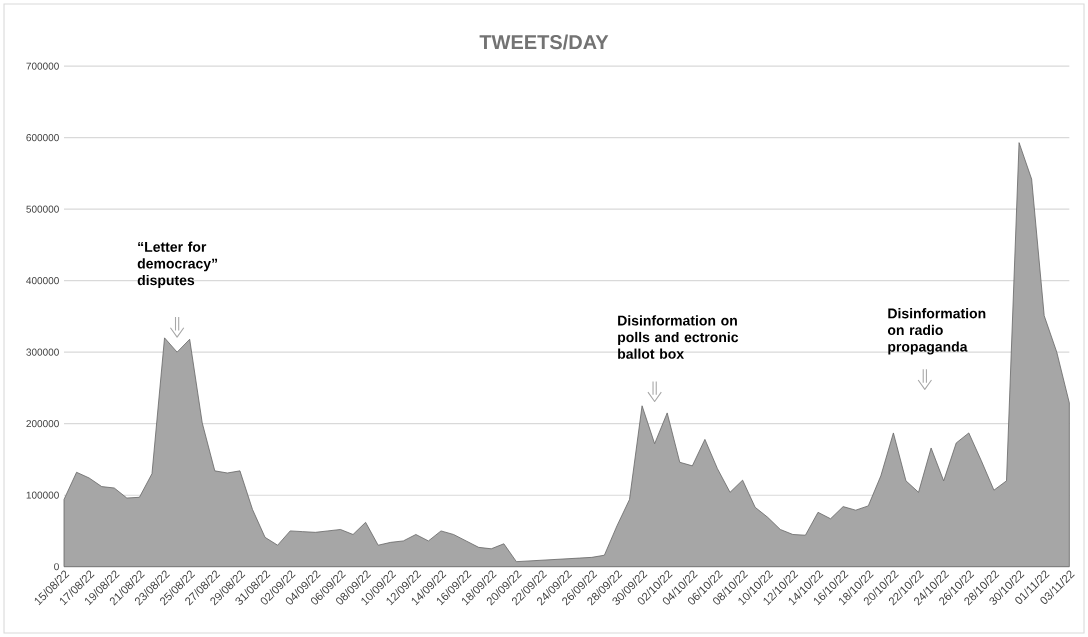 The width and height of the screenshot is (1088, 637). Describe the element at coordinates (42, 495) in the screenshot. I see `y-tick-label: 100000` at that location.